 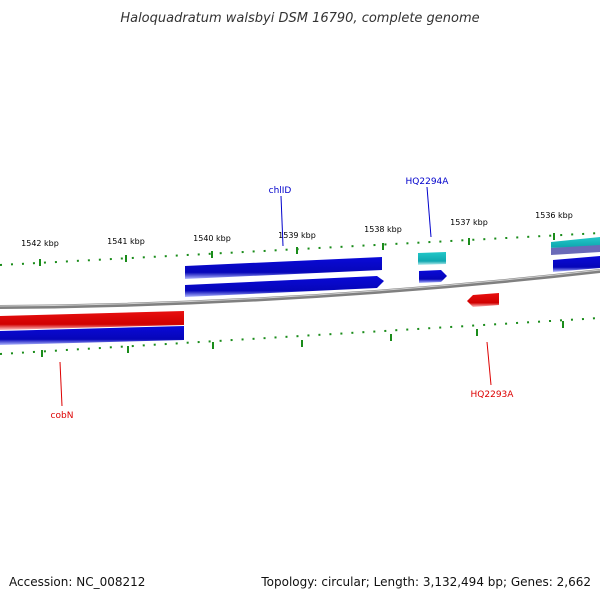 I want to click on tick-track-upper, so click(x=300, y=249).